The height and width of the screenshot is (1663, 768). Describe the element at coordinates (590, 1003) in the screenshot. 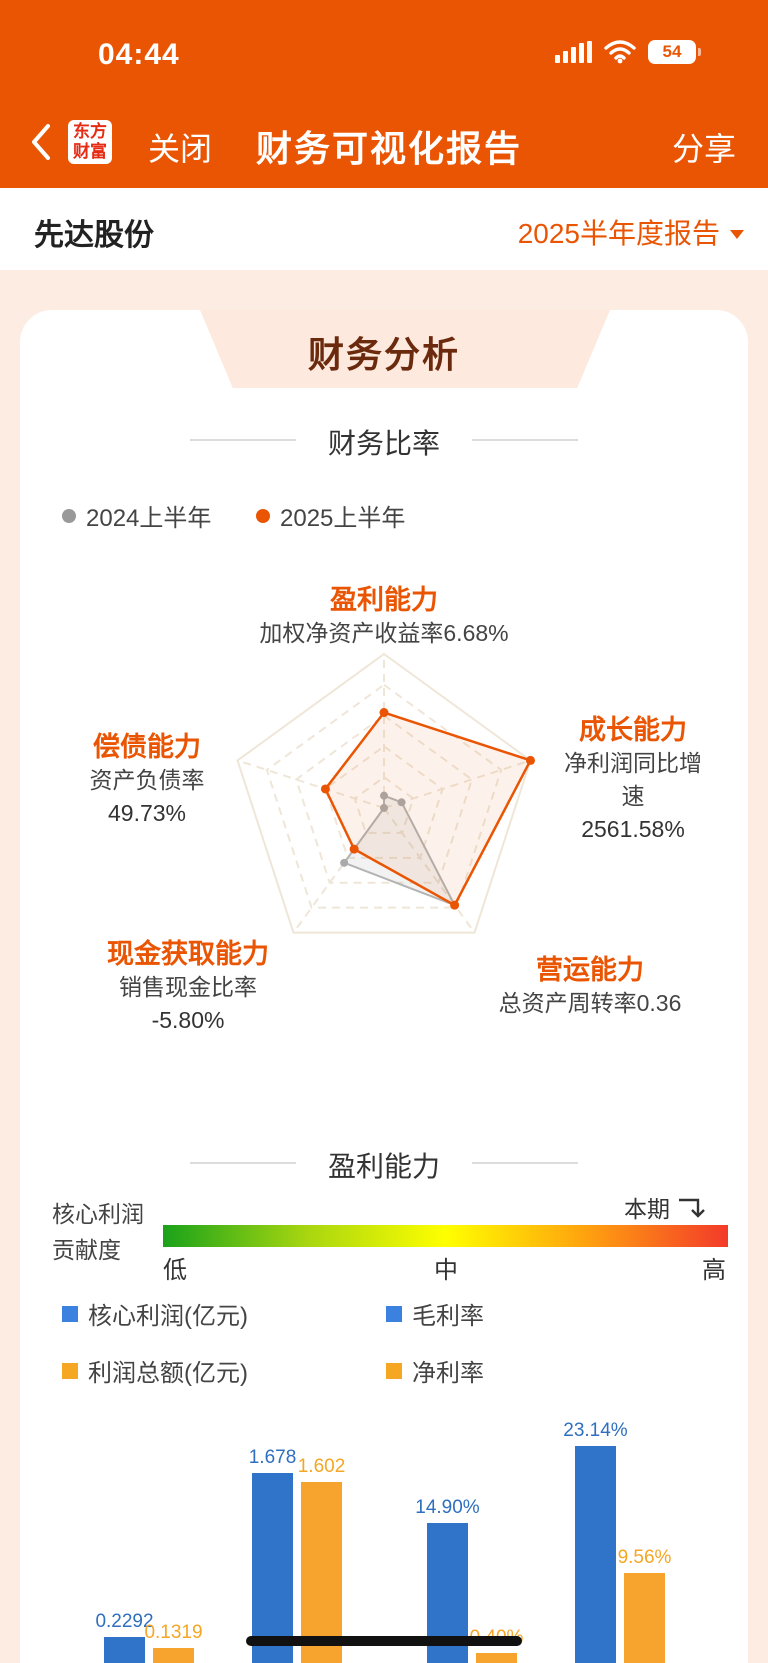

I see `axis-sub: 总资产周转率0.36` at that location.